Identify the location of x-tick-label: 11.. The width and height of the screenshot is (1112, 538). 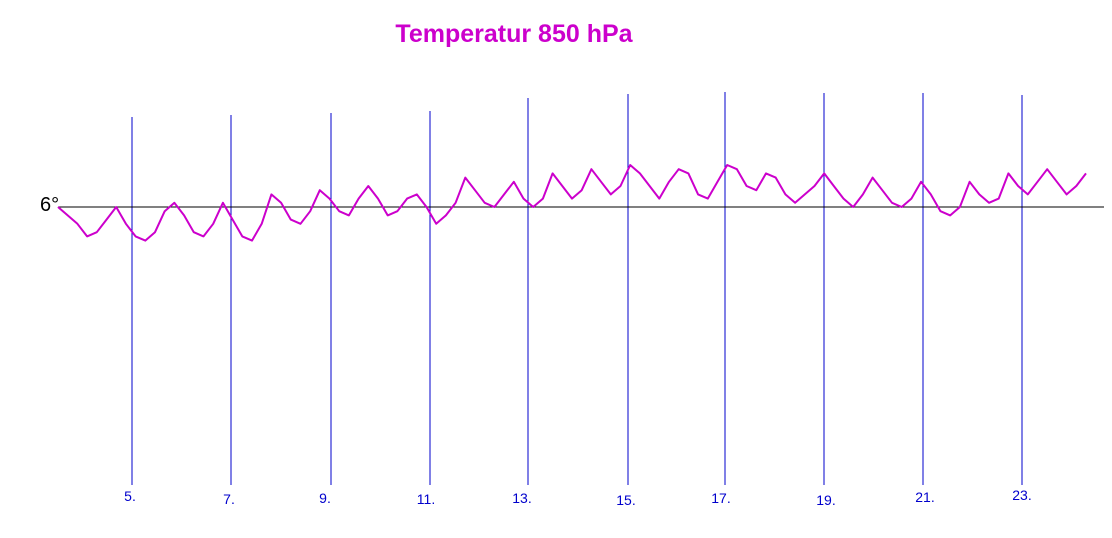
(426, 499).